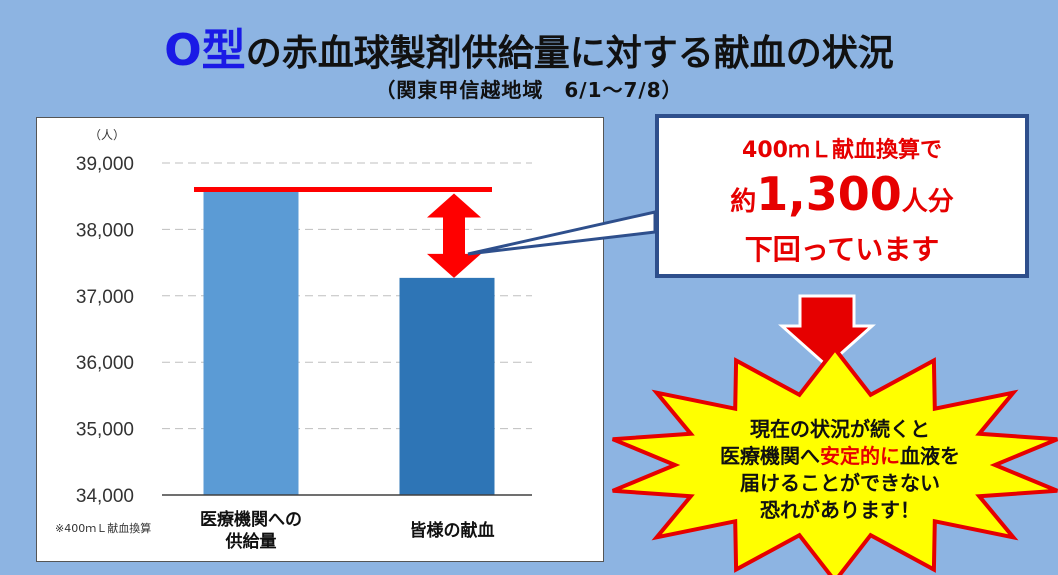  What do you see at coordinates (842, 249) in the screenshot?
I see `callout-line-3: 下回っています` at bounding box center [842, 249].